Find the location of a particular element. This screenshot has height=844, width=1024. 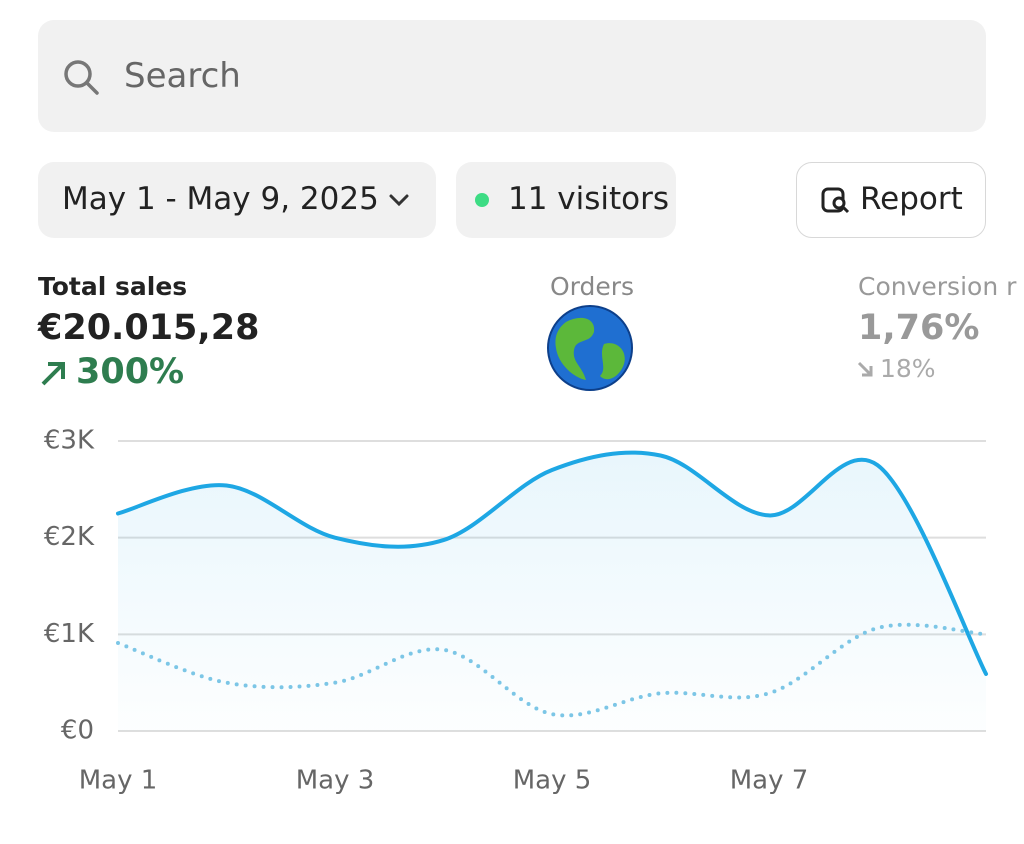

search-box is located at coordinates (512, 76).